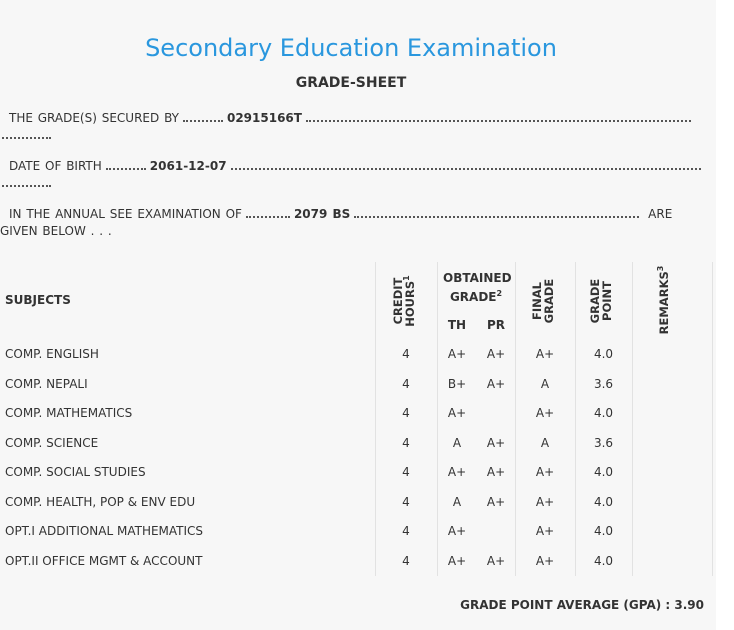 This screenshot has height=630, width=734. I want to click on gpa-label: GRADE POINT AVERAGE (GPA) :, so click(565, 605).